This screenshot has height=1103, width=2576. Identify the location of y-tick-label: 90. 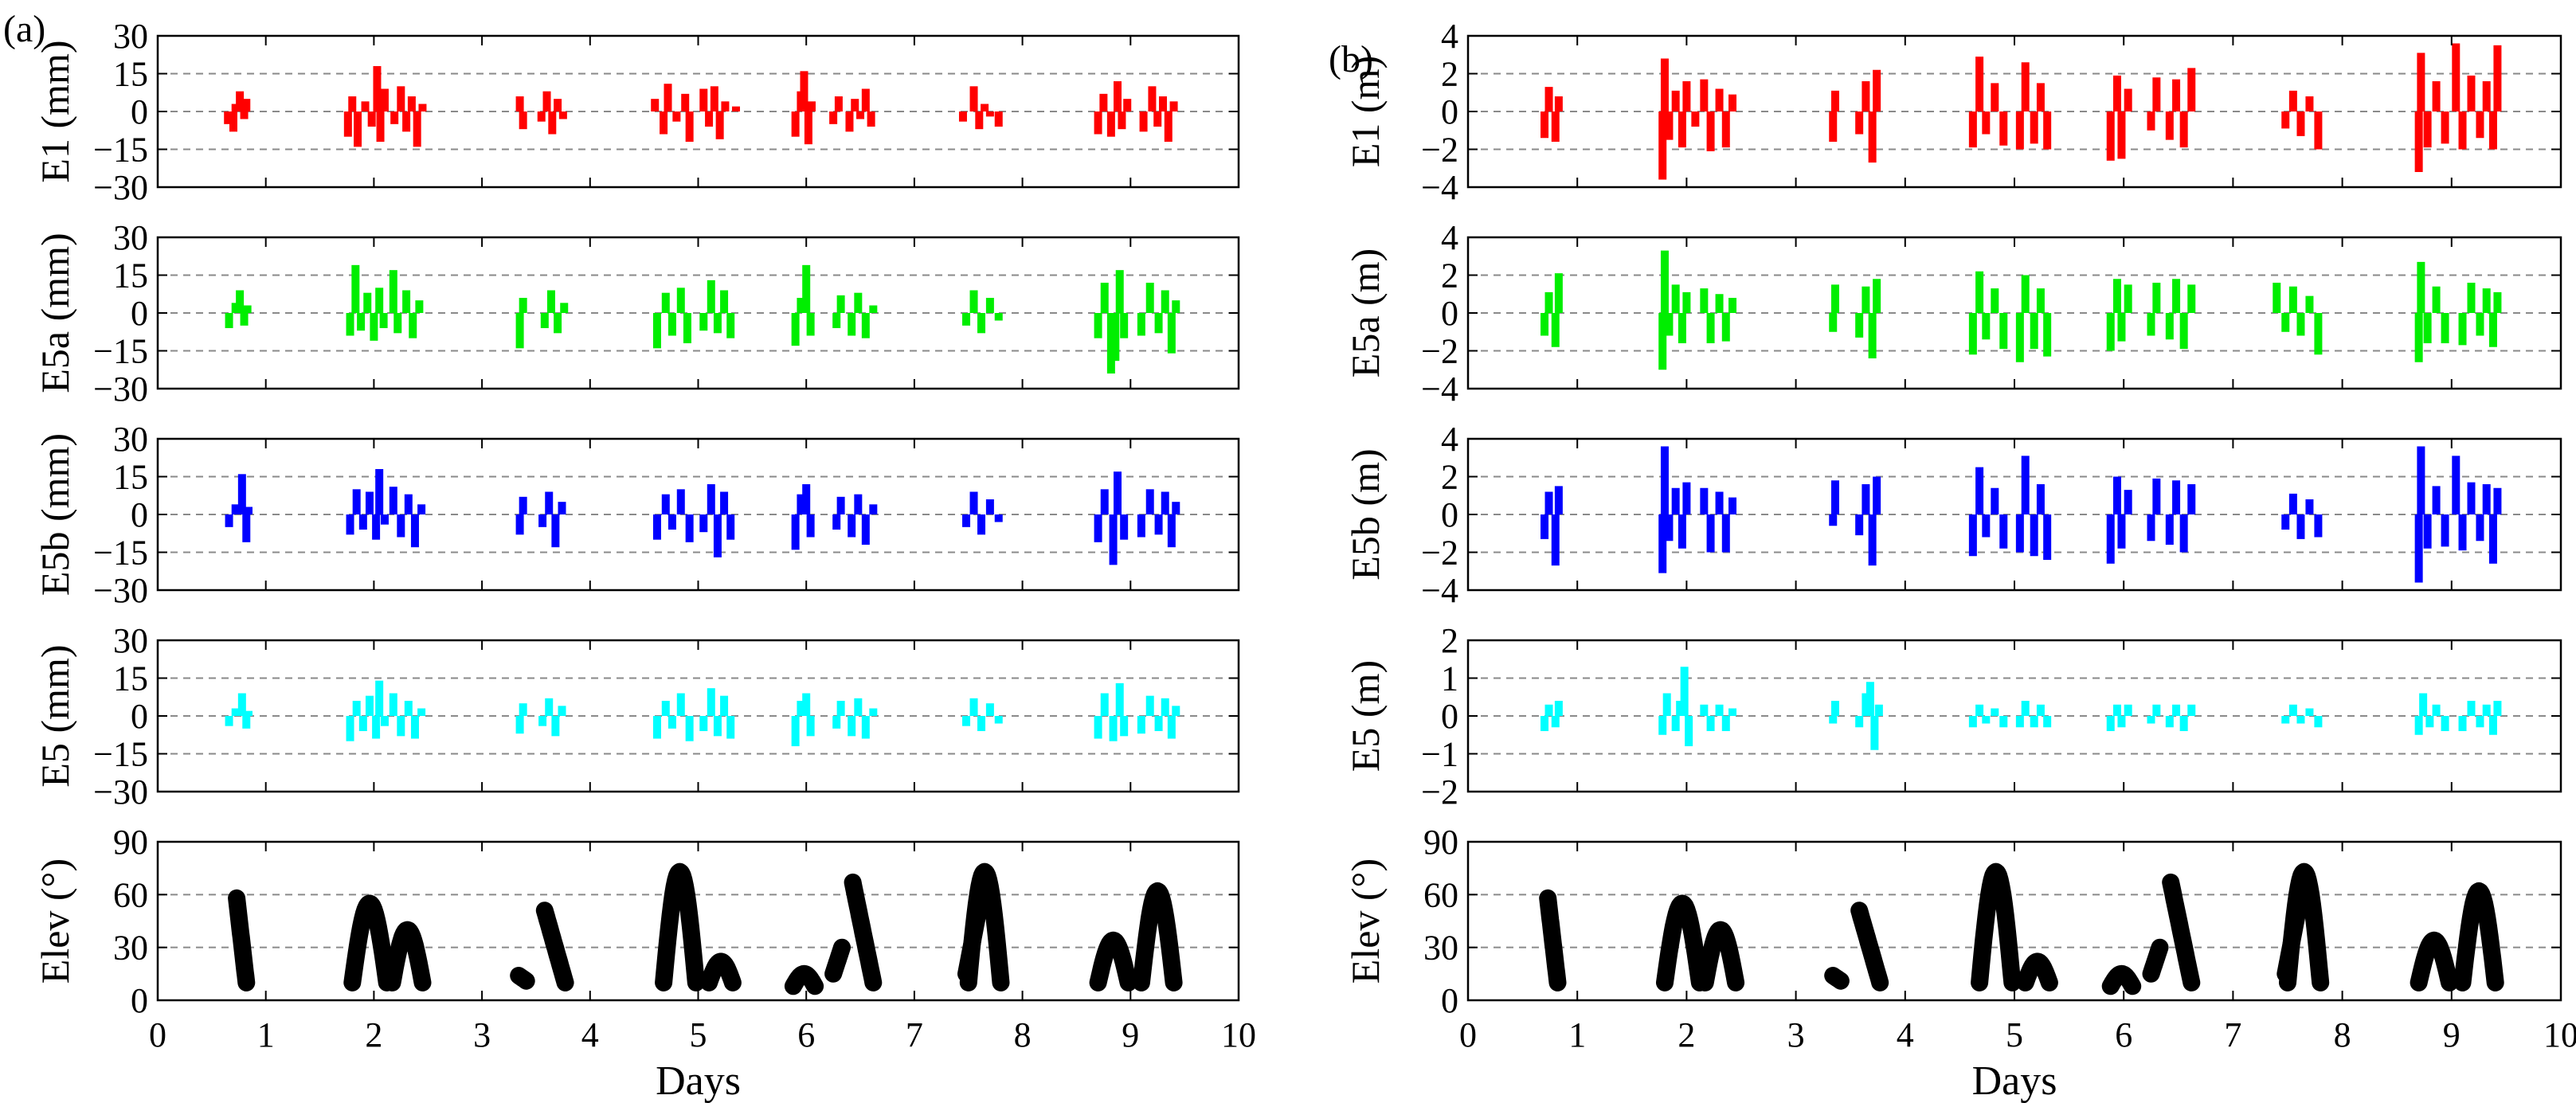
(130, 842).